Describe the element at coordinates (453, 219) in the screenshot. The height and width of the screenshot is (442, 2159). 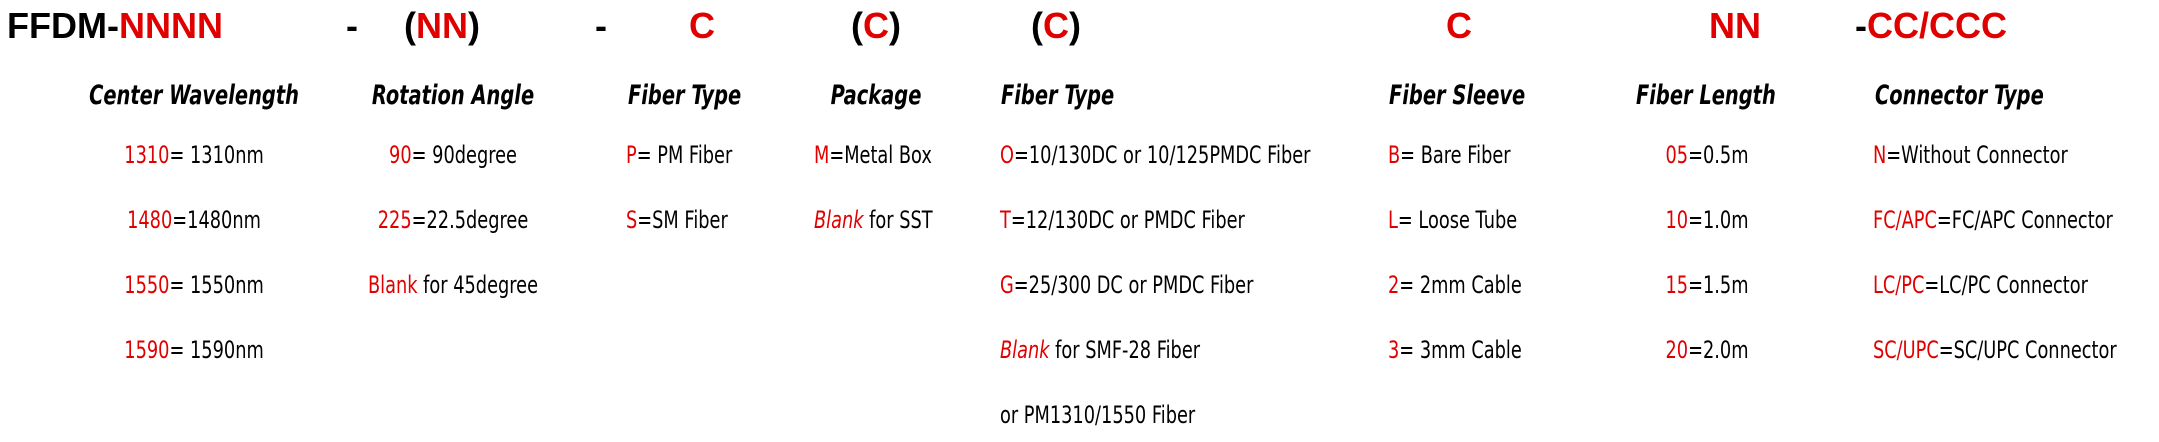
I see `option-entry-group: 225=22.5degree` at that location.